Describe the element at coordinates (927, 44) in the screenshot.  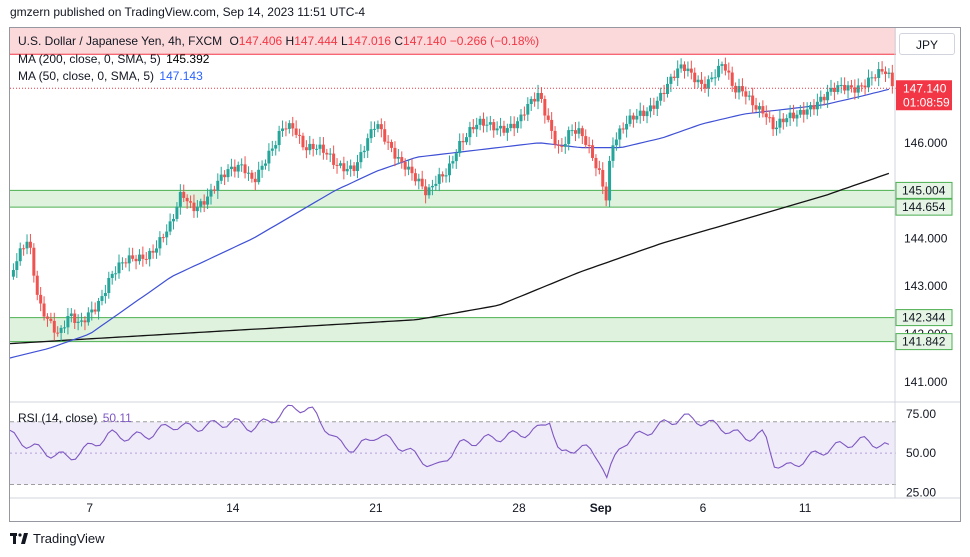
I see `currency-button: JPY` at that location.